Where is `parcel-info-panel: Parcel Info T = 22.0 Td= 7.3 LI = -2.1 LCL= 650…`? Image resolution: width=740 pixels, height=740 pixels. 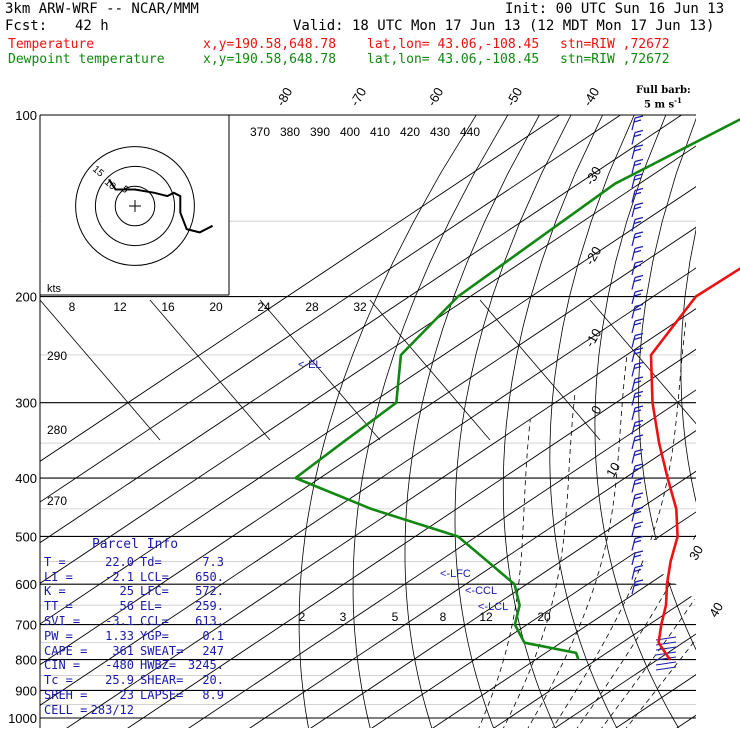 parcel-info-panel: Parcel Info T = 22.0 Td= 7.3 LI = -2.1 LCL= 650… is located at coordinates (135, 630).